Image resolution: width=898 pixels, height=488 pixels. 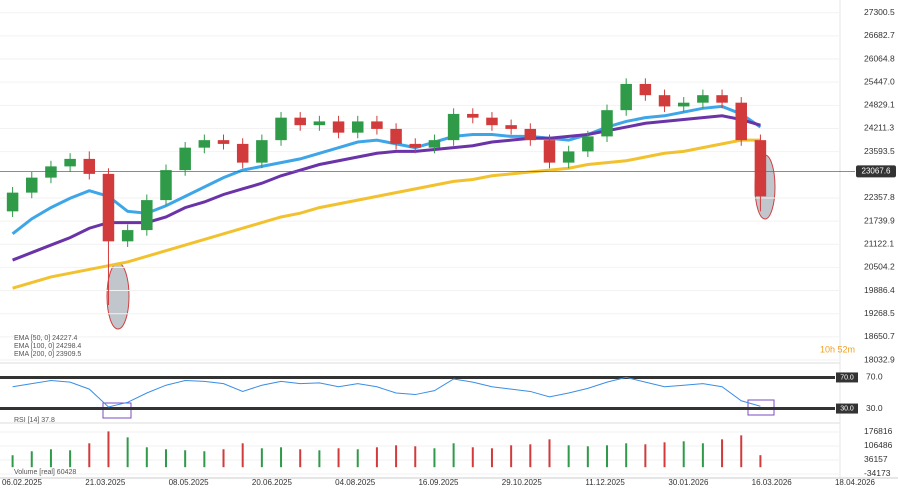 I want to click on x-tick-label: 08.05.2025, so click(x=189, y=482).